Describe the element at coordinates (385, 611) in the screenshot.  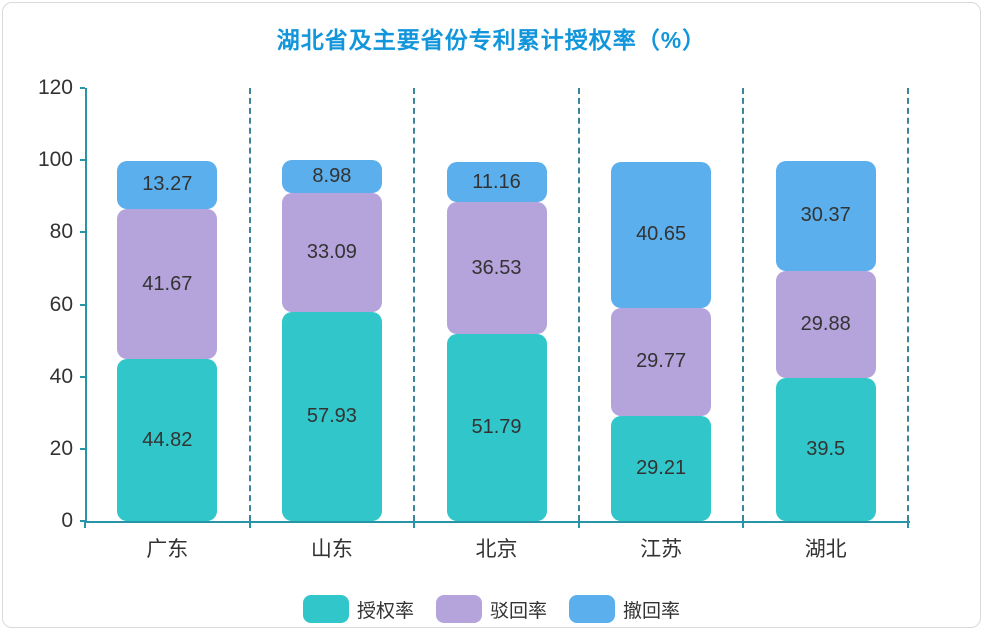
I see `legend-label: 授权率` at that location.